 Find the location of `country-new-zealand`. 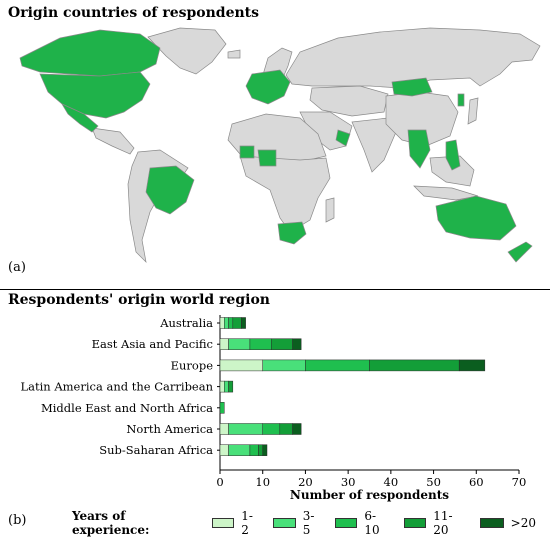

country-new-zealand is located at coordinates (520, 252).